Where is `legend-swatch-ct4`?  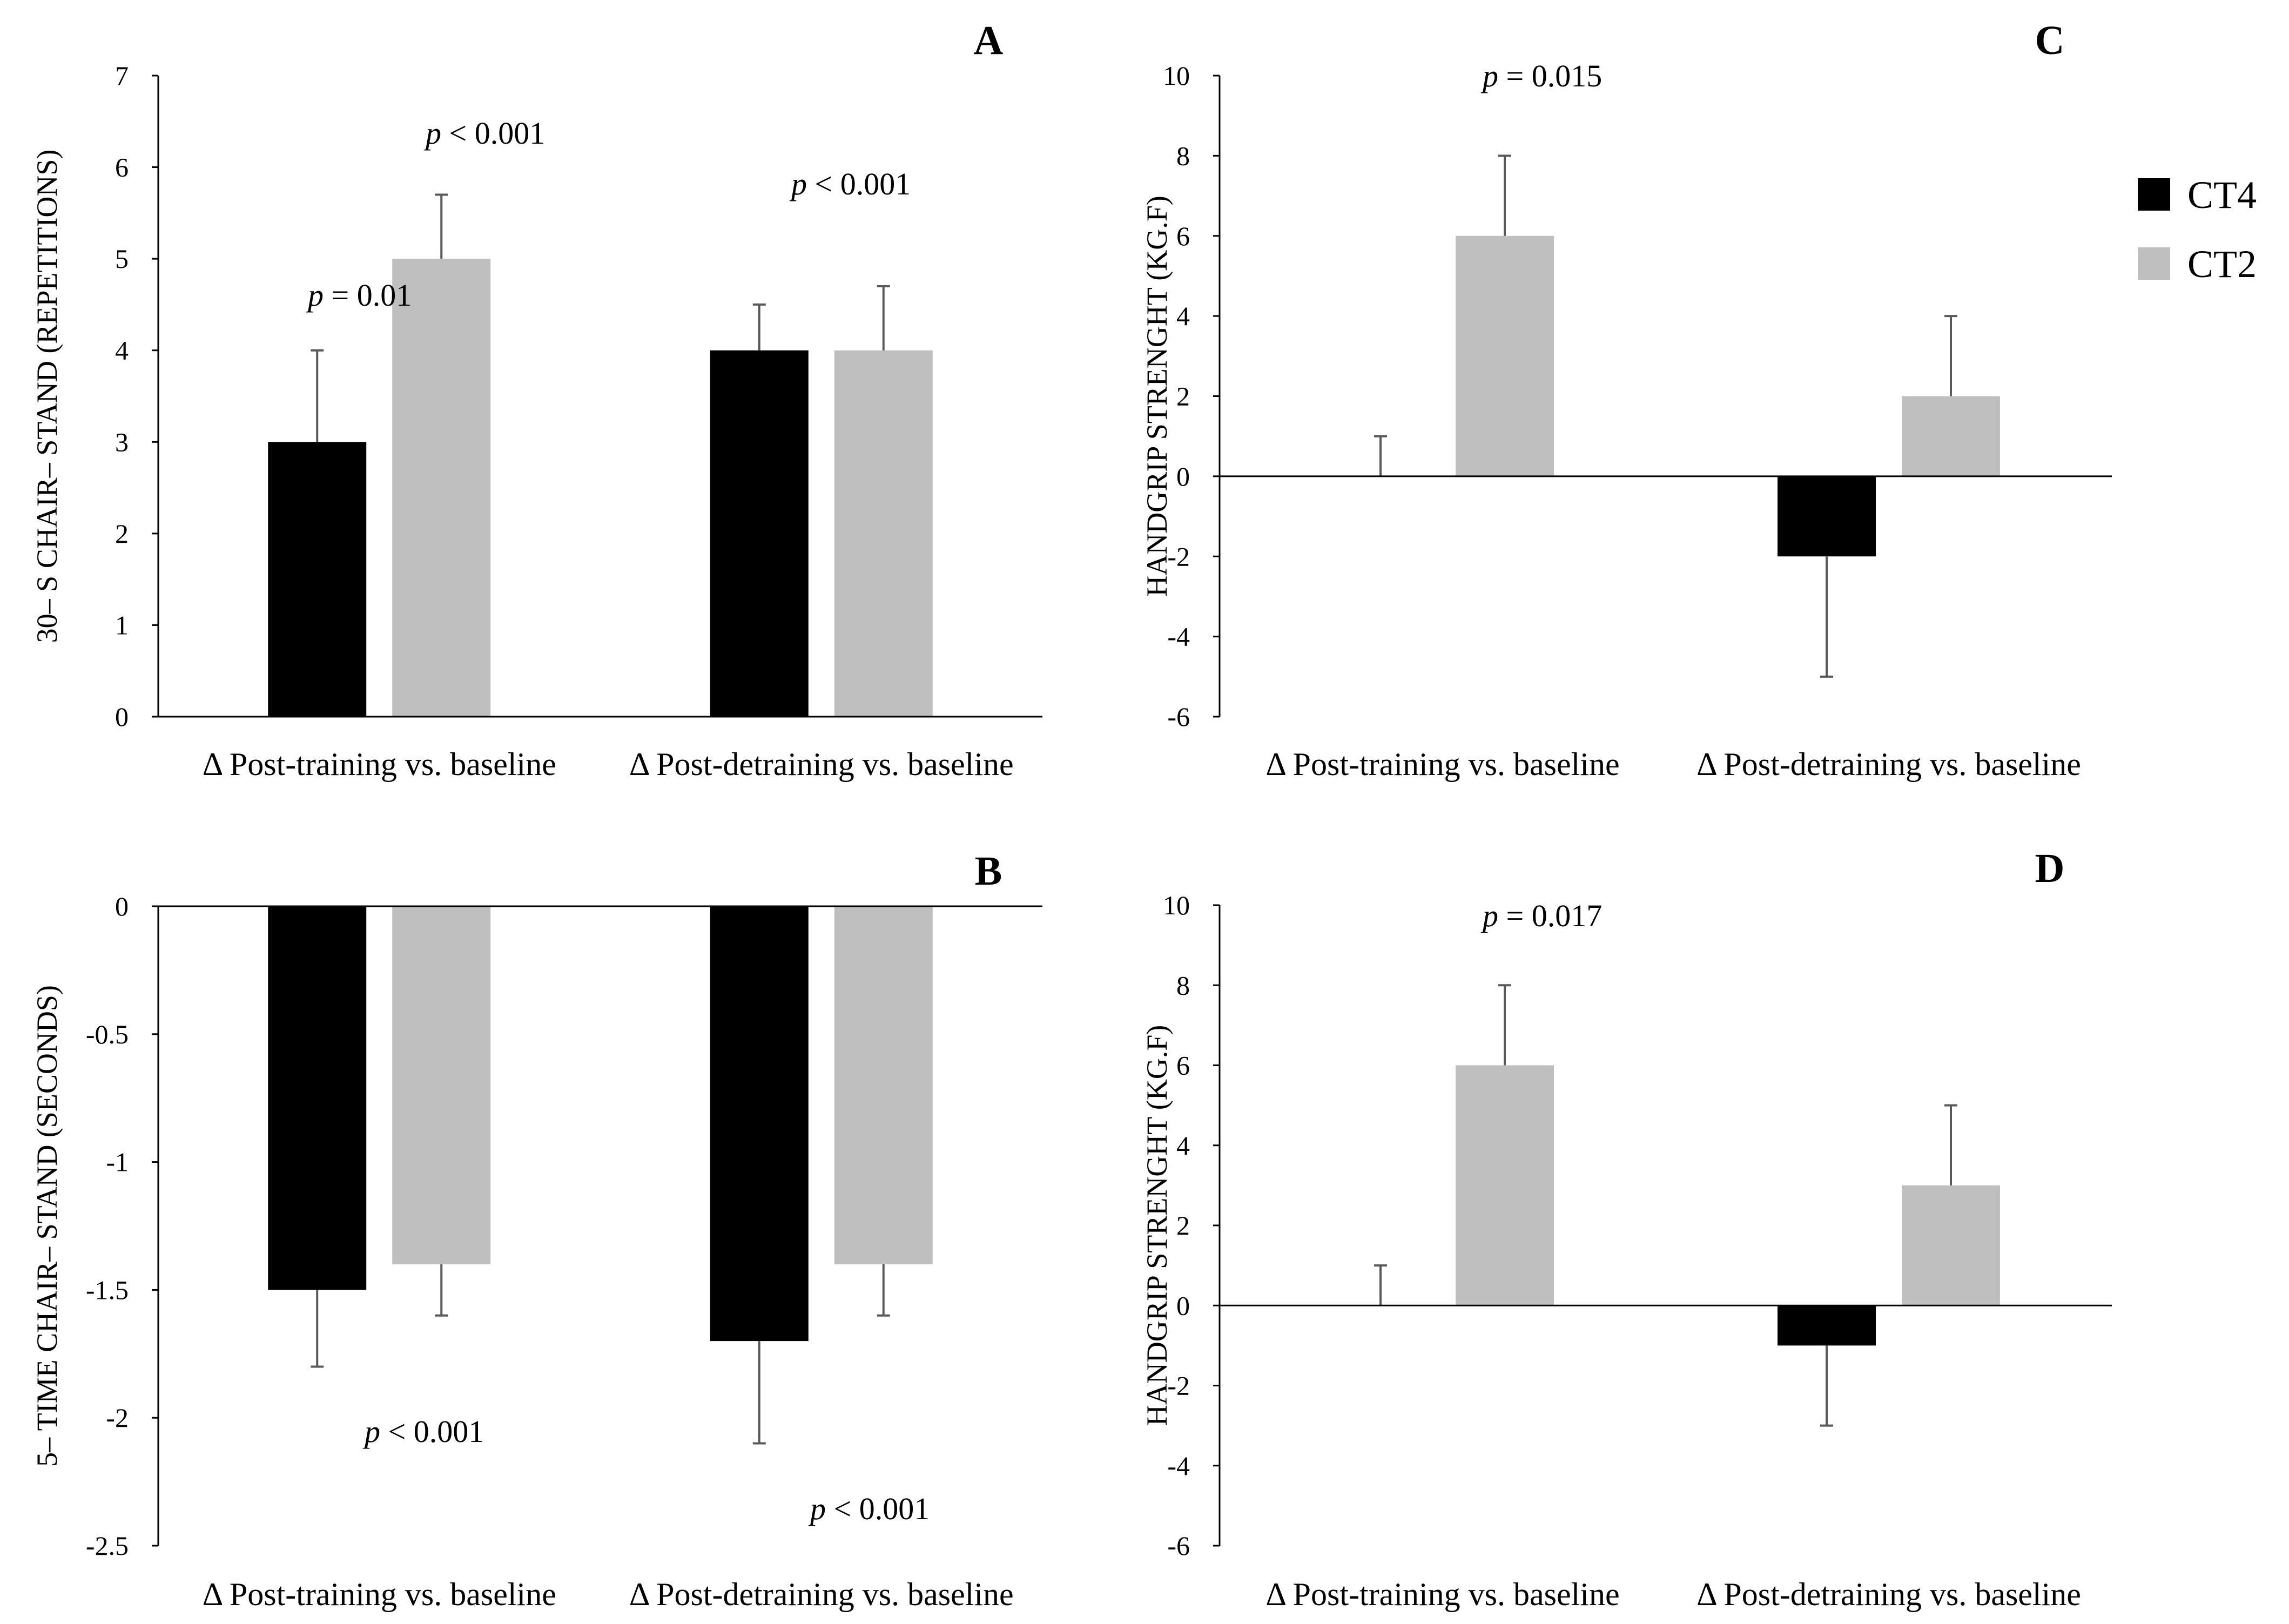 legend-swatch-ct4 is located at coordinates (2154, 194).